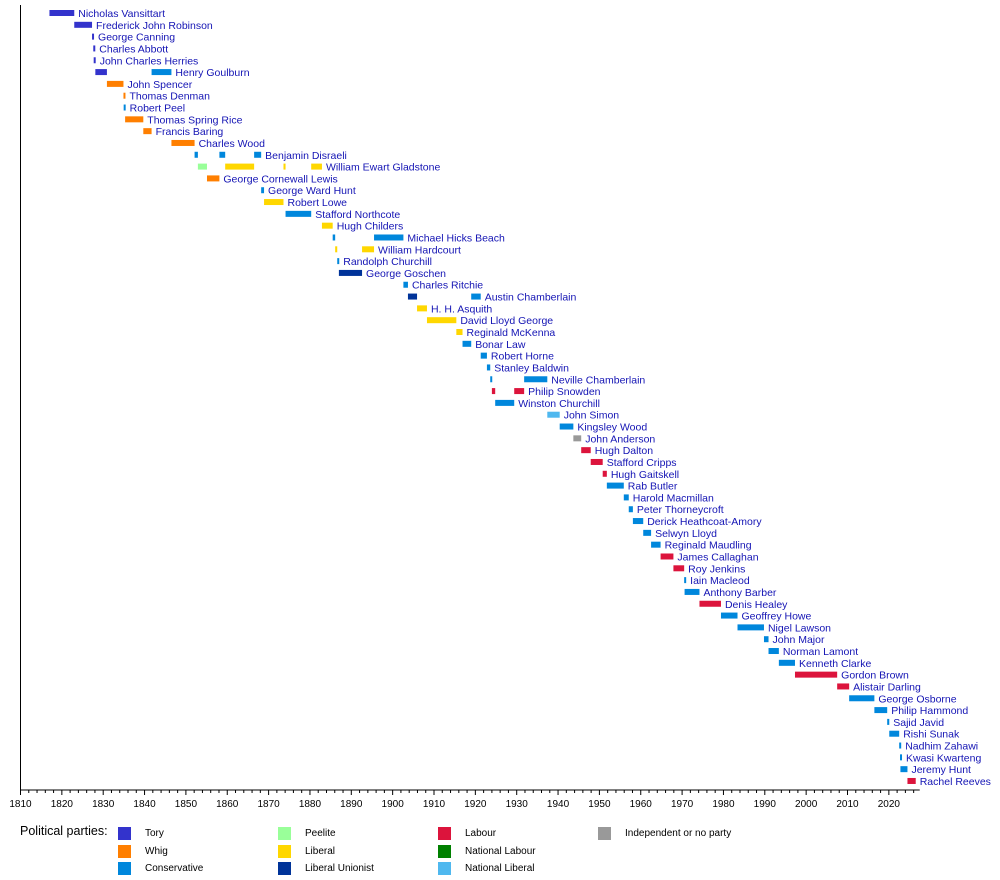 The height and width of the screenshot is (880, 1000). What do you see at coordinates (500, 345) in the screenshot?
I see `chancellor-label: Bonar Law` at bounding box center [500, 345].